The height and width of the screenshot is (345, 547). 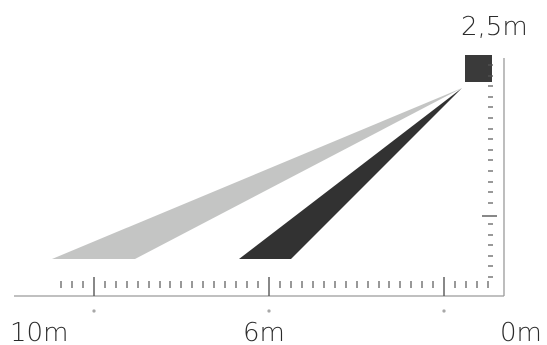 I want to click on wall-scale-ticks, so click(x=489, y=171).